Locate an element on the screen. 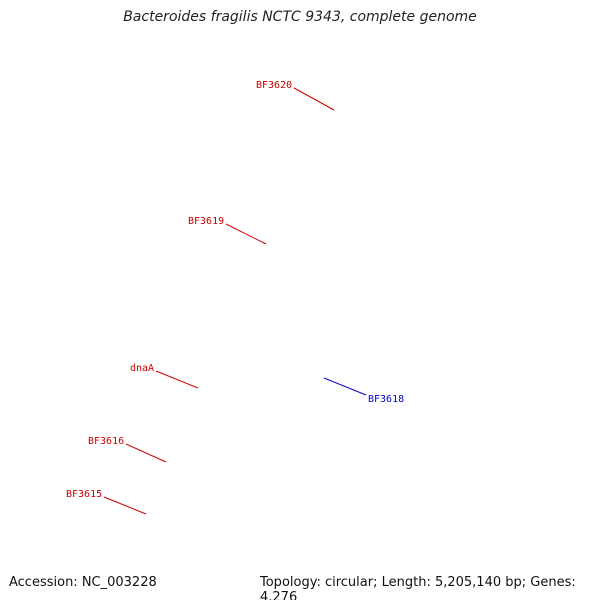  accession-text: Accession: NC_003228 is located at coordinates (83, 582).